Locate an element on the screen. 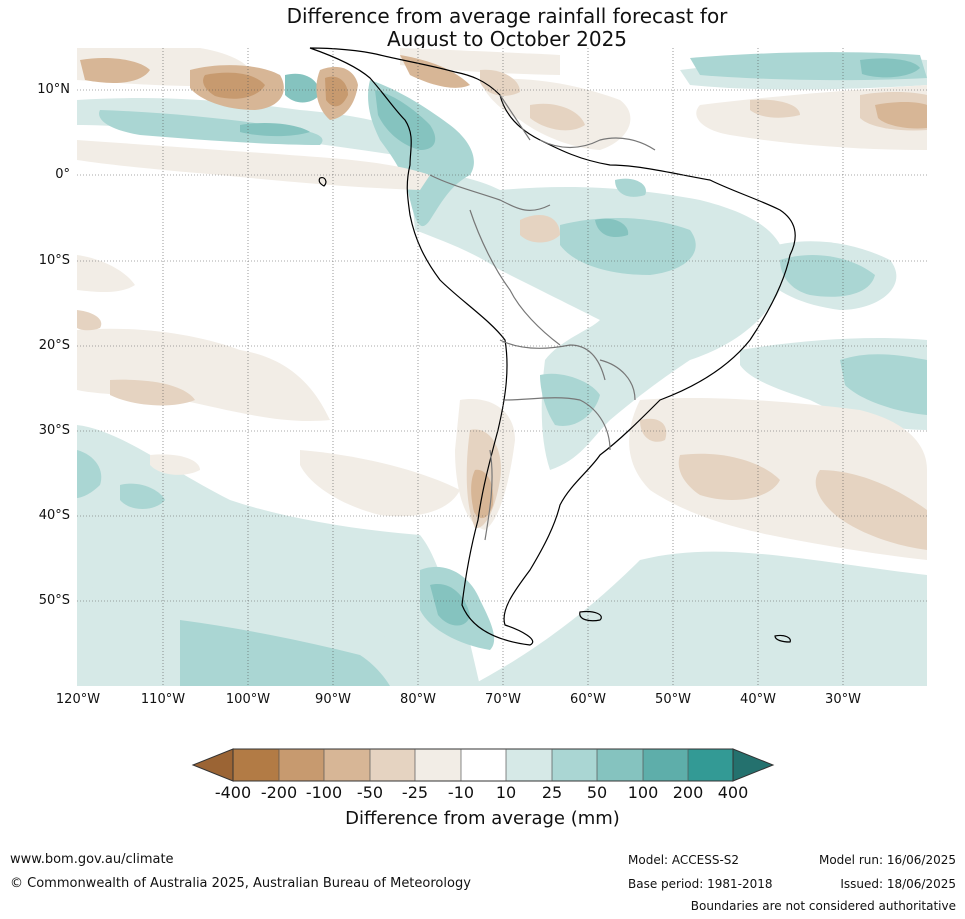 The image size is (965, 919). lat-label-40s: 40°S is located at coordinates (54, 515).